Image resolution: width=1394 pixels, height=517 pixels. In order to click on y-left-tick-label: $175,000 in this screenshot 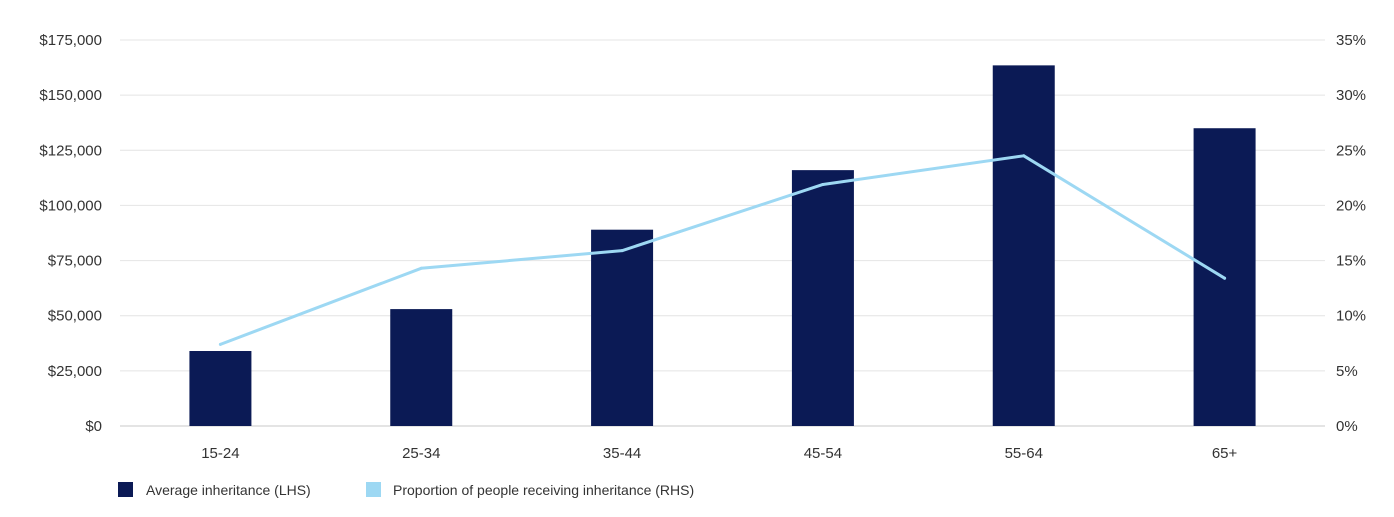, I will do `click(70, 40)`.